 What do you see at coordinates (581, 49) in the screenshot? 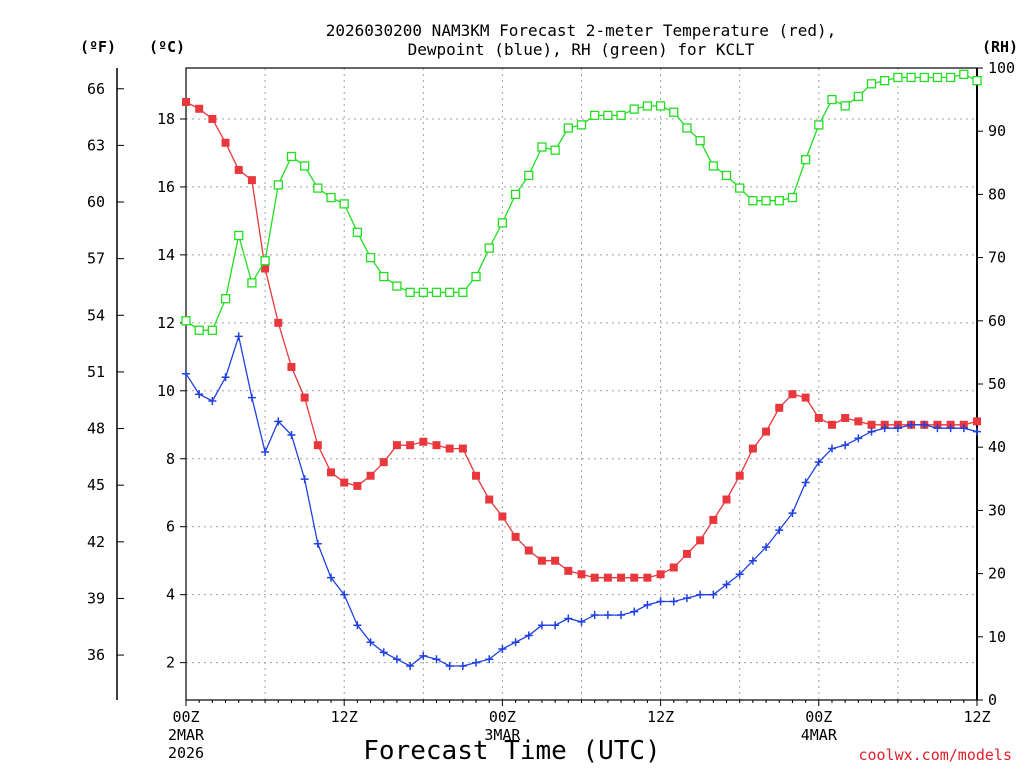
I see `chart-title-line2: Dewpoint (blue), RH (green) for KCLT` at bounding box center [581, 49].